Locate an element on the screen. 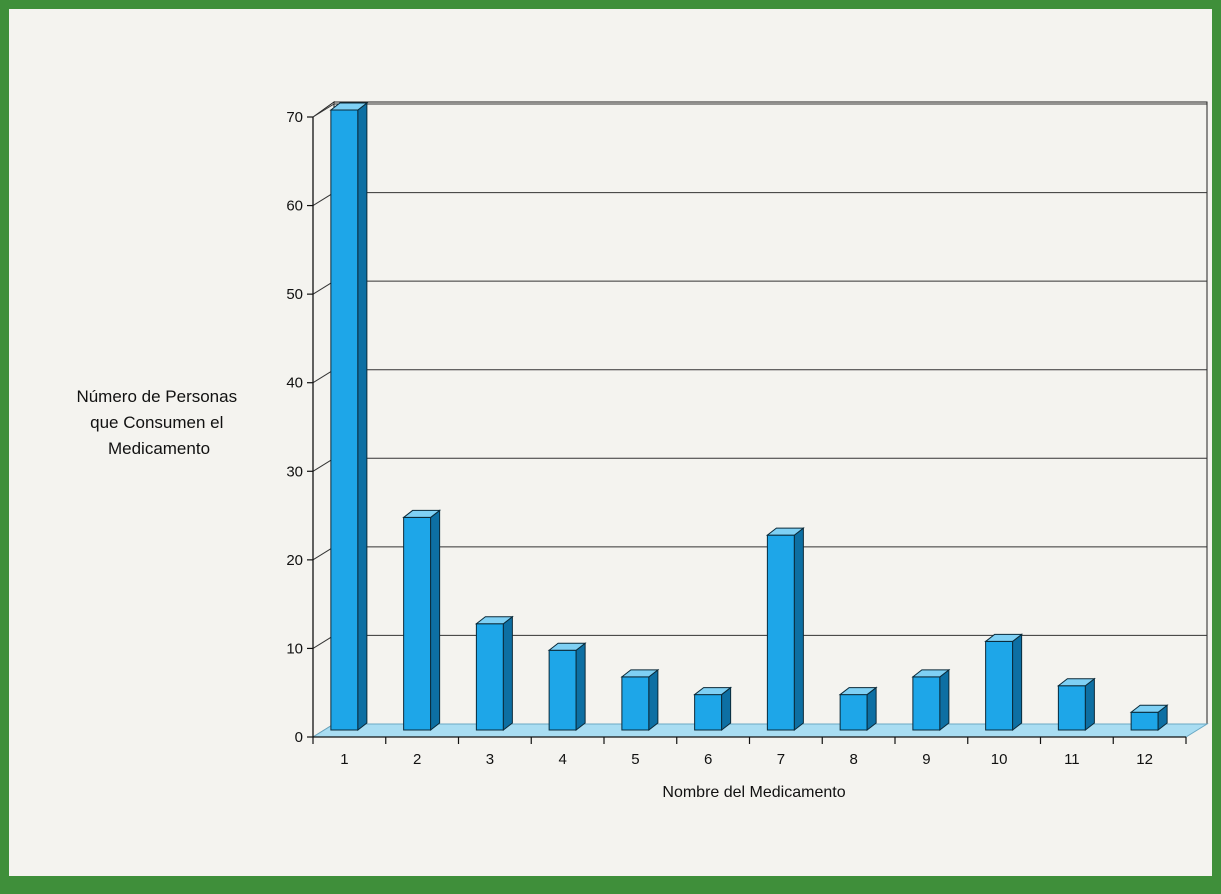 The image size is (1221, 894). x-tick-label: 12 is located at coordinates (1144, 759).